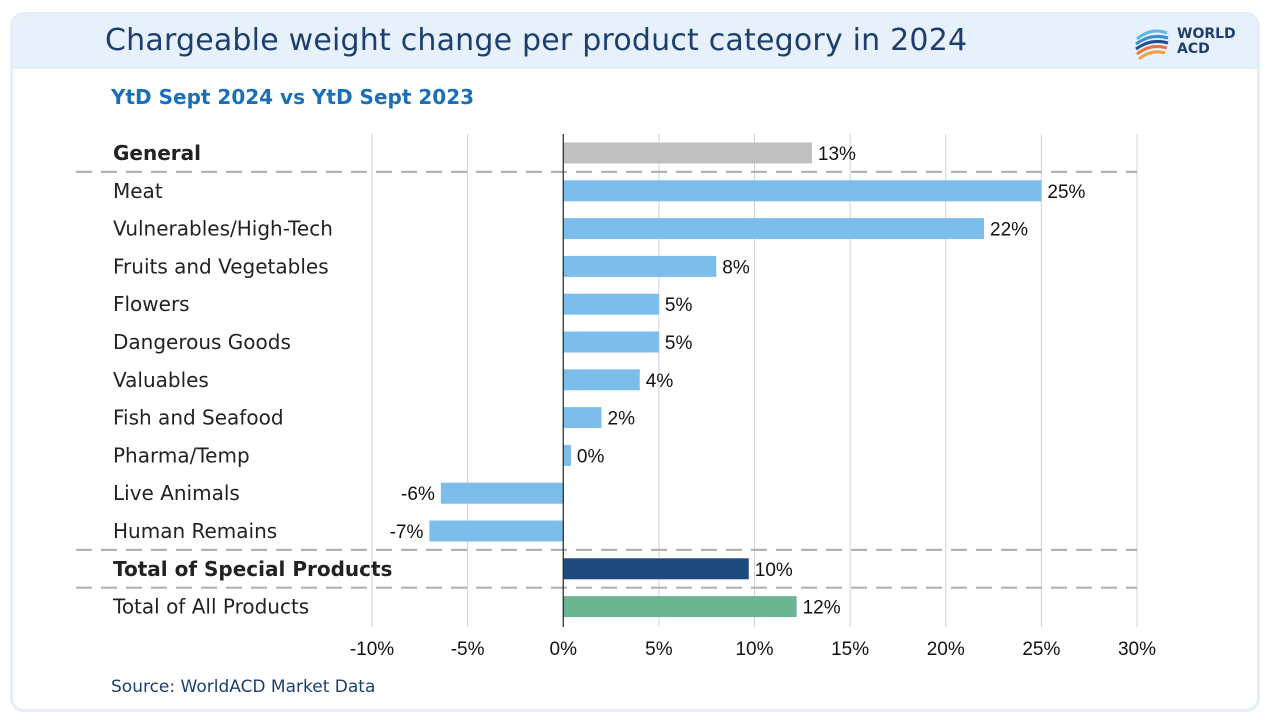  I want to click on worldacd-logo: WORLD ACD, so click(1188, 45).